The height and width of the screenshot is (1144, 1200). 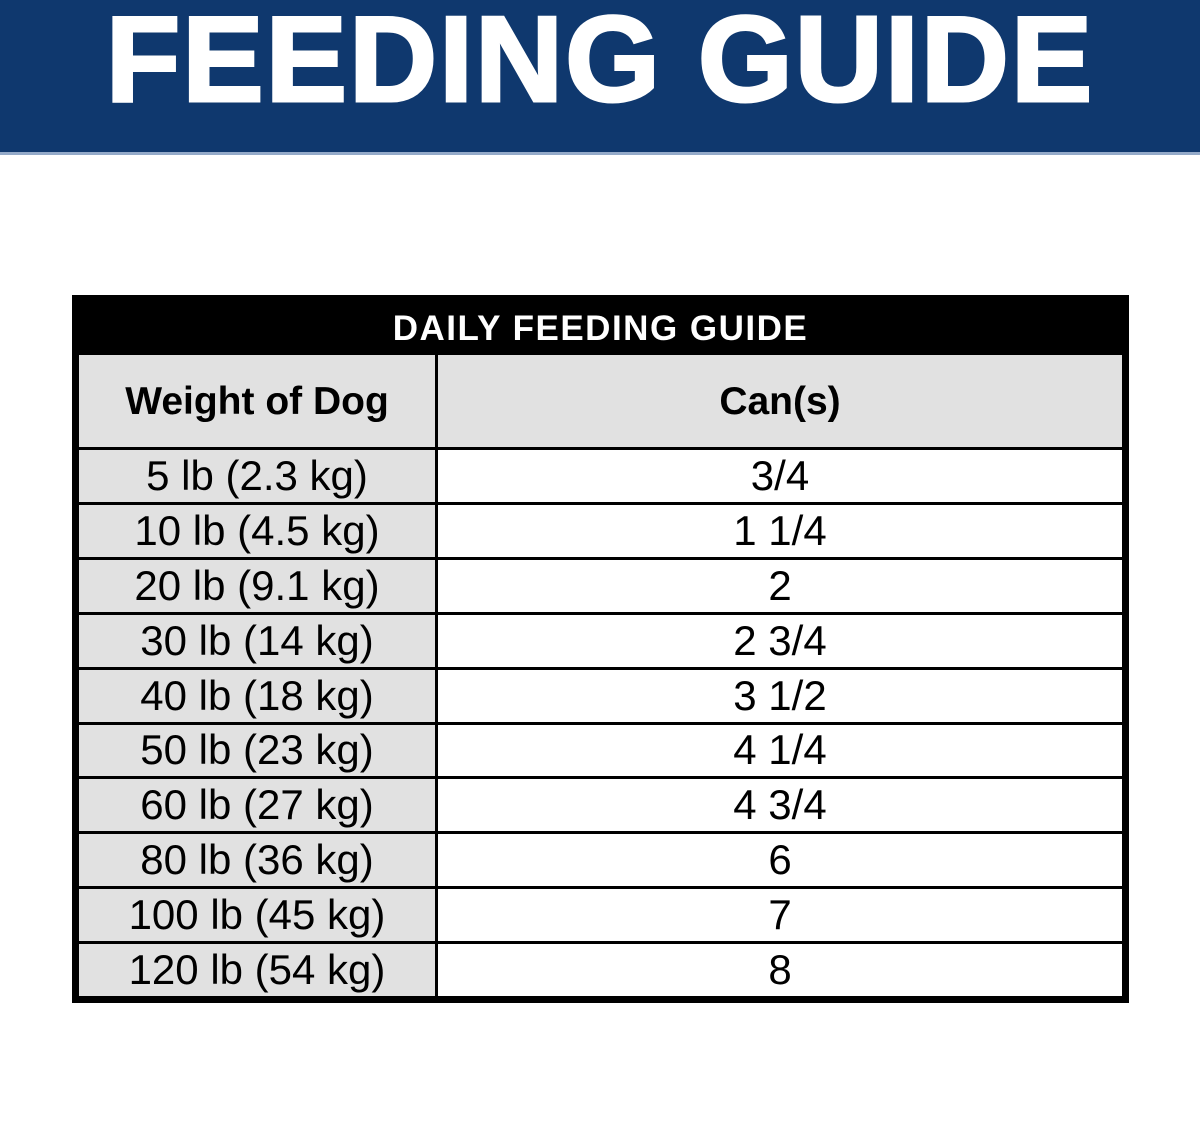 What do you see at coordinates (780, 860) in the screenshot?
I see `cans-cell: 6` at bounding box center [780, 860].